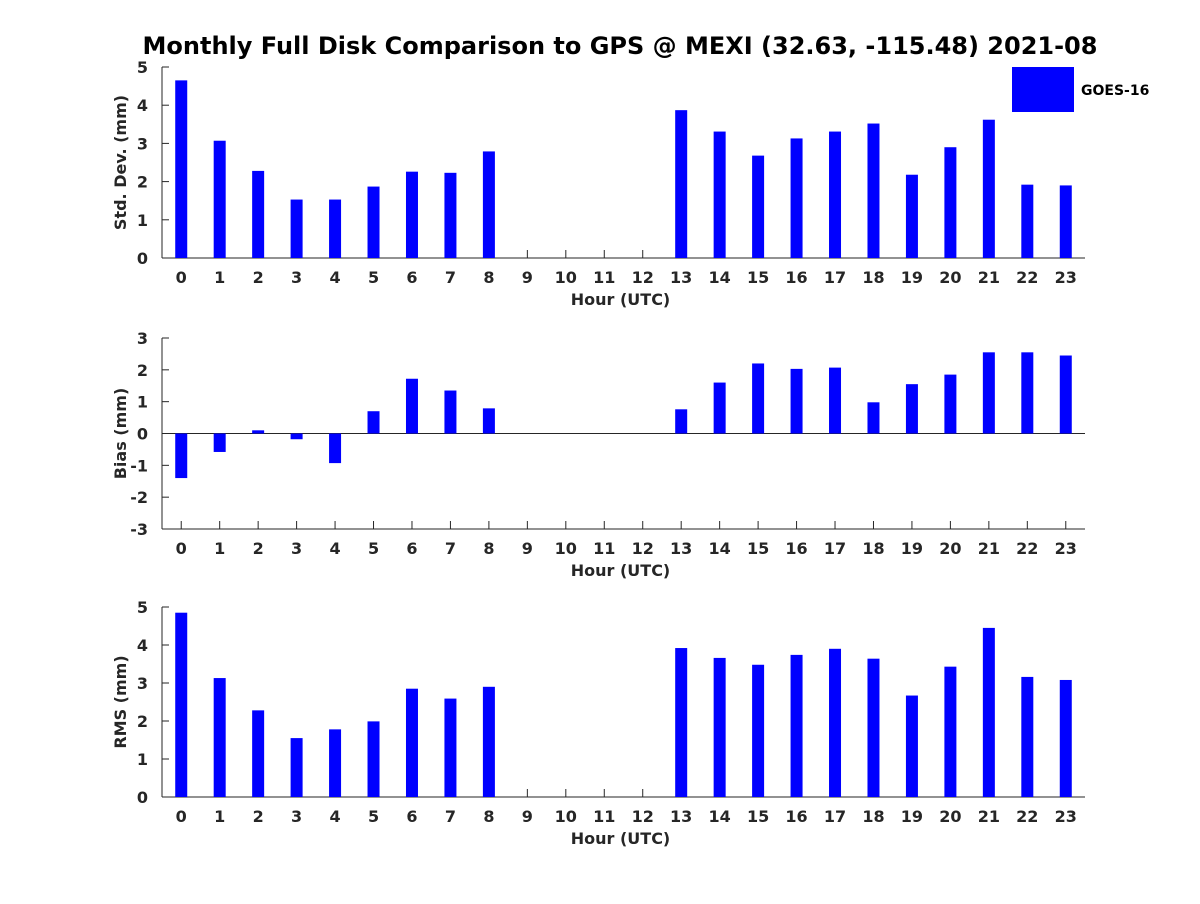 The image size is (1200, 904). What do you see at coordinates (142, 721) in the screenshot?
I see `rms-y-tick-label: 2` at bounding box center [142, 721].